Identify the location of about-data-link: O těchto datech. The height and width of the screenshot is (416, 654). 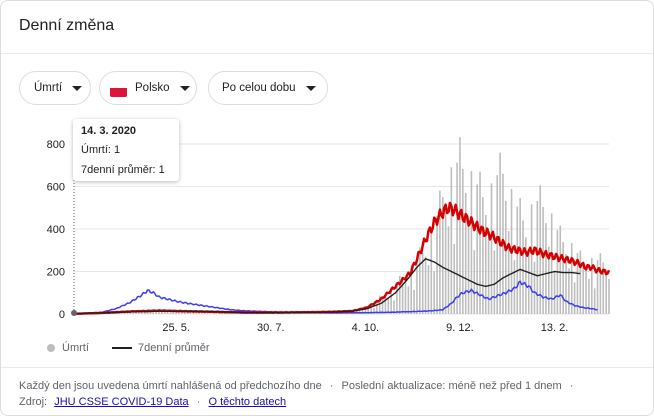
(247, 402).